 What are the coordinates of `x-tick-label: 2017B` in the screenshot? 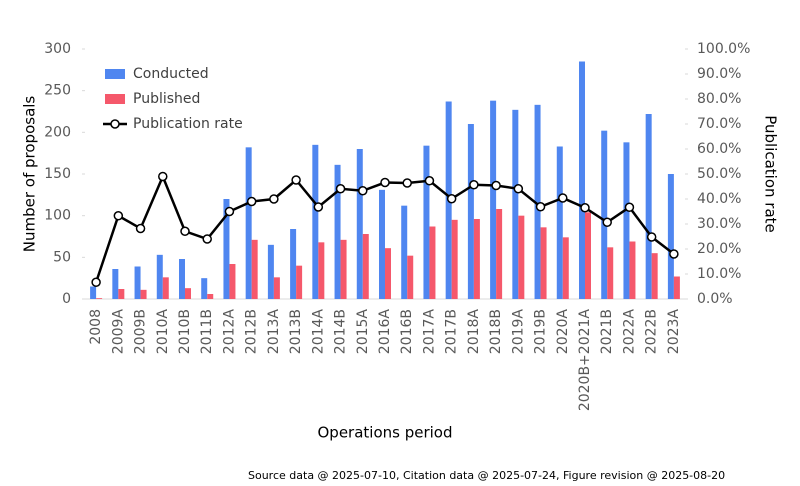 It's located at (452, 331).